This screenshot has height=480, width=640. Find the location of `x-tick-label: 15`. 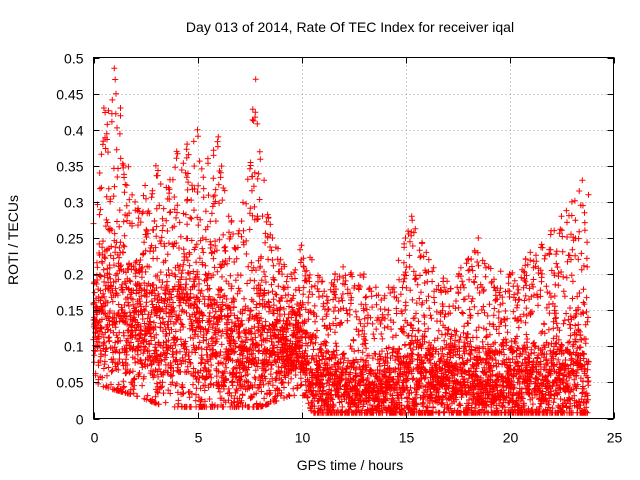

x-tick-label: 15 is located at coordinates (407, 438).